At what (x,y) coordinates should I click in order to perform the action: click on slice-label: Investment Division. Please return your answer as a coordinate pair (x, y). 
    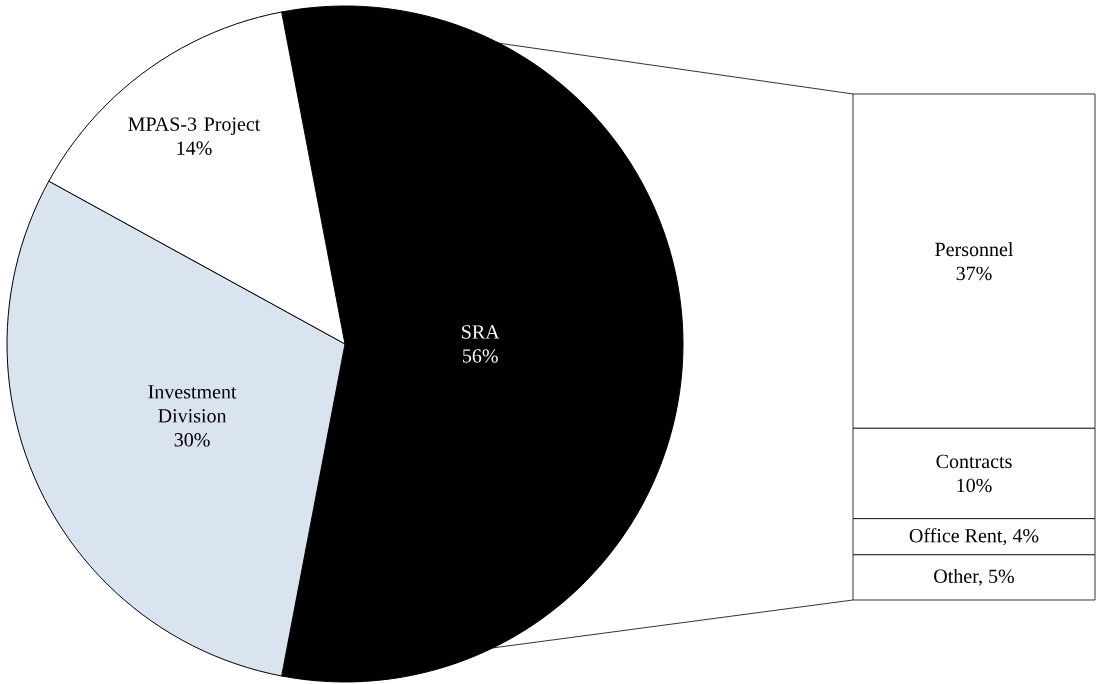
    Looking at the image, I should click on (192, 404).